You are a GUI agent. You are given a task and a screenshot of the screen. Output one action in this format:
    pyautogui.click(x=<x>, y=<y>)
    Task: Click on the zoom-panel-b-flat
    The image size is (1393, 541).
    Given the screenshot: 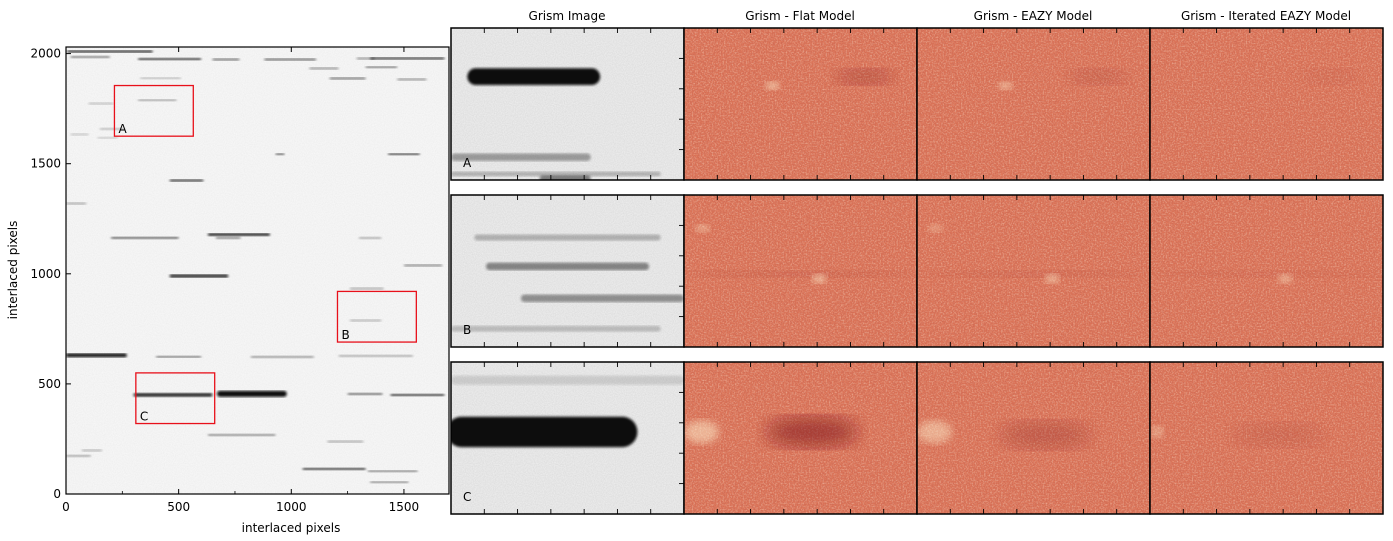 What is the action you would take?
    pyautogui.click(x=800, y=271)
    